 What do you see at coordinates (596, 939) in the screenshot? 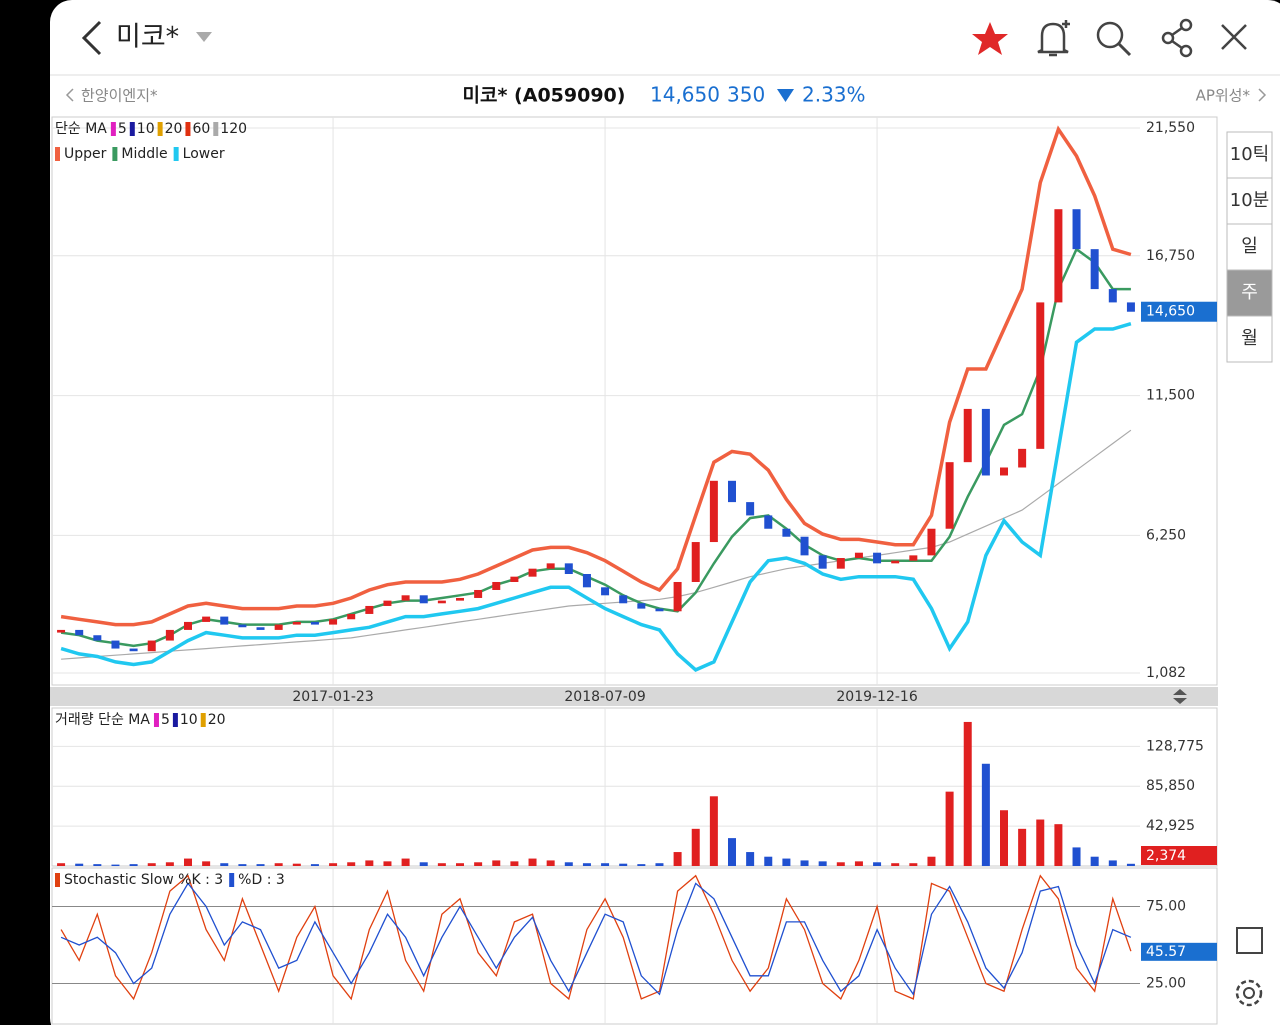
I see `stoch-line` at bounding box center [596, 939].